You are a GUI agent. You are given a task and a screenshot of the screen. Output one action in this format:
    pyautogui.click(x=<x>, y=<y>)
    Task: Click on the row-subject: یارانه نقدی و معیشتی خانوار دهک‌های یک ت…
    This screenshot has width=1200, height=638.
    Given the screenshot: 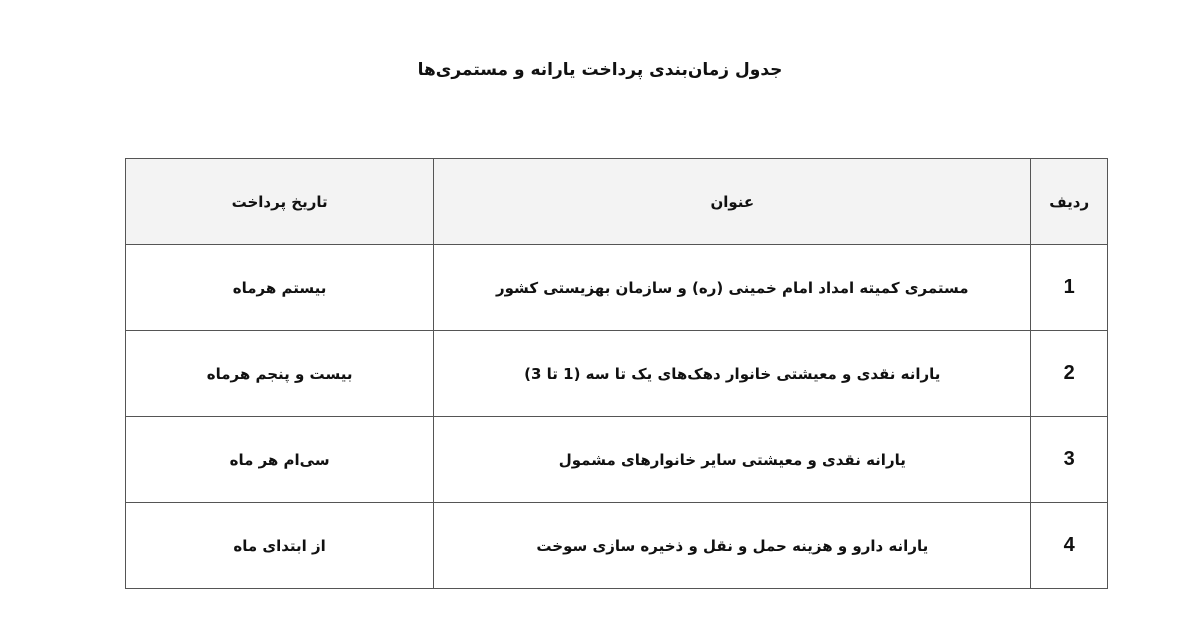 What is the action you would take?
    pyautogui.click(x=732, y=373)
    